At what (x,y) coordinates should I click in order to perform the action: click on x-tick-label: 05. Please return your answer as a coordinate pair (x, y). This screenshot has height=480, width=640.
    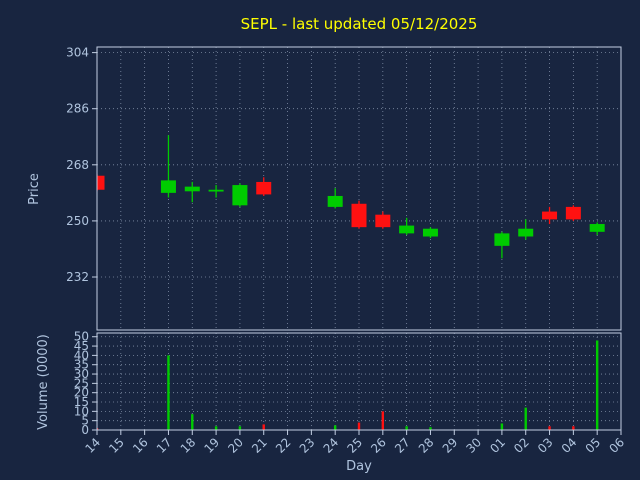
    Looking at the image, I should click on (593, 445).